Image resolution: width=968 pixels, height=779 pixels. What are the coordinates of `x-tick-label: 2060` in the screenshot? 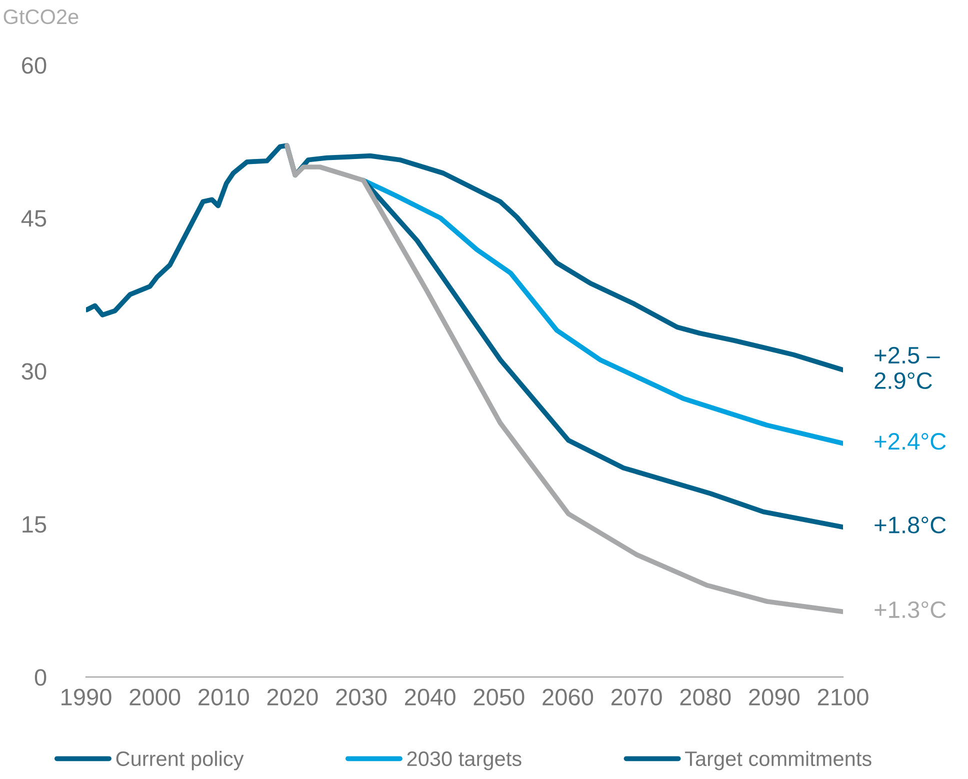 It's located at (568, 697).